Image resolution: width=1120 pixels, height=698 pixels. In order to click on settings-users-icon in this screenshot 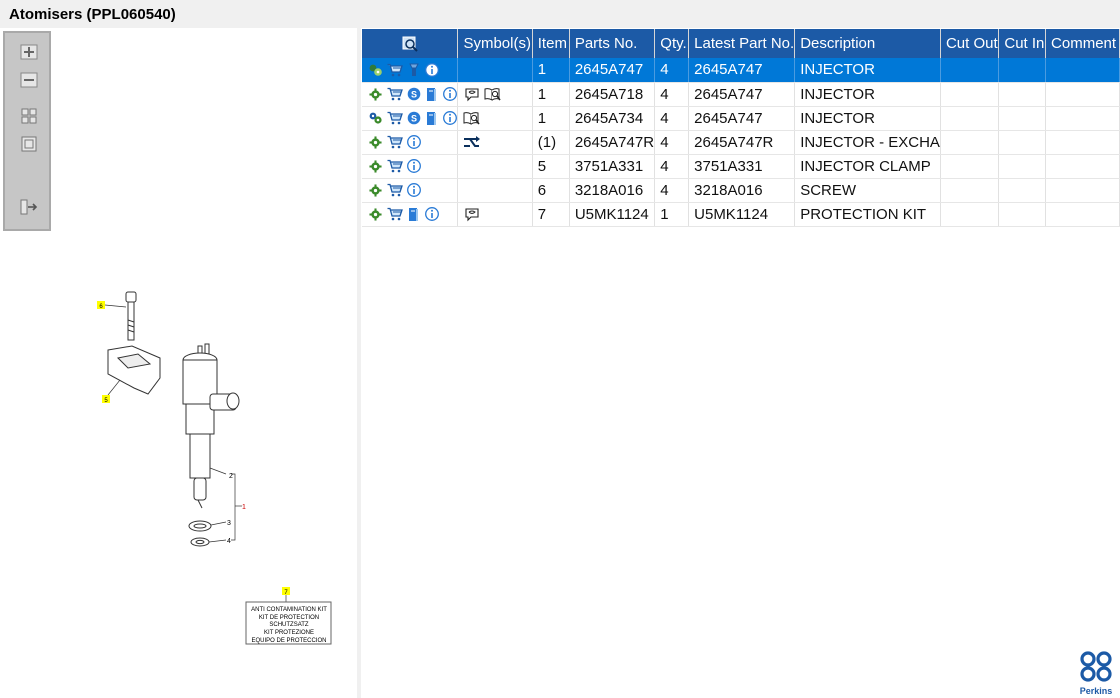, I will do `click(375, 69)`.